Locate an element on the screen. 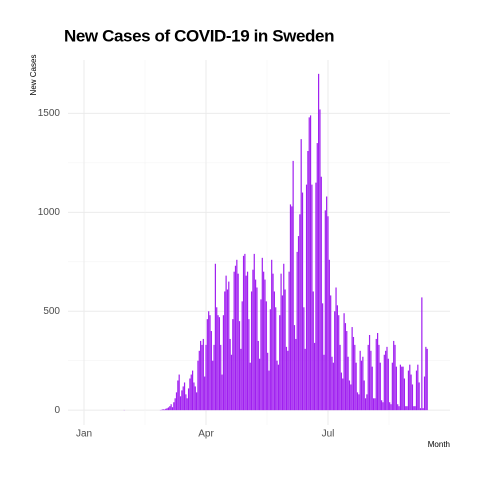  y-tick-label: 0 is located at coordinates (57, 410).